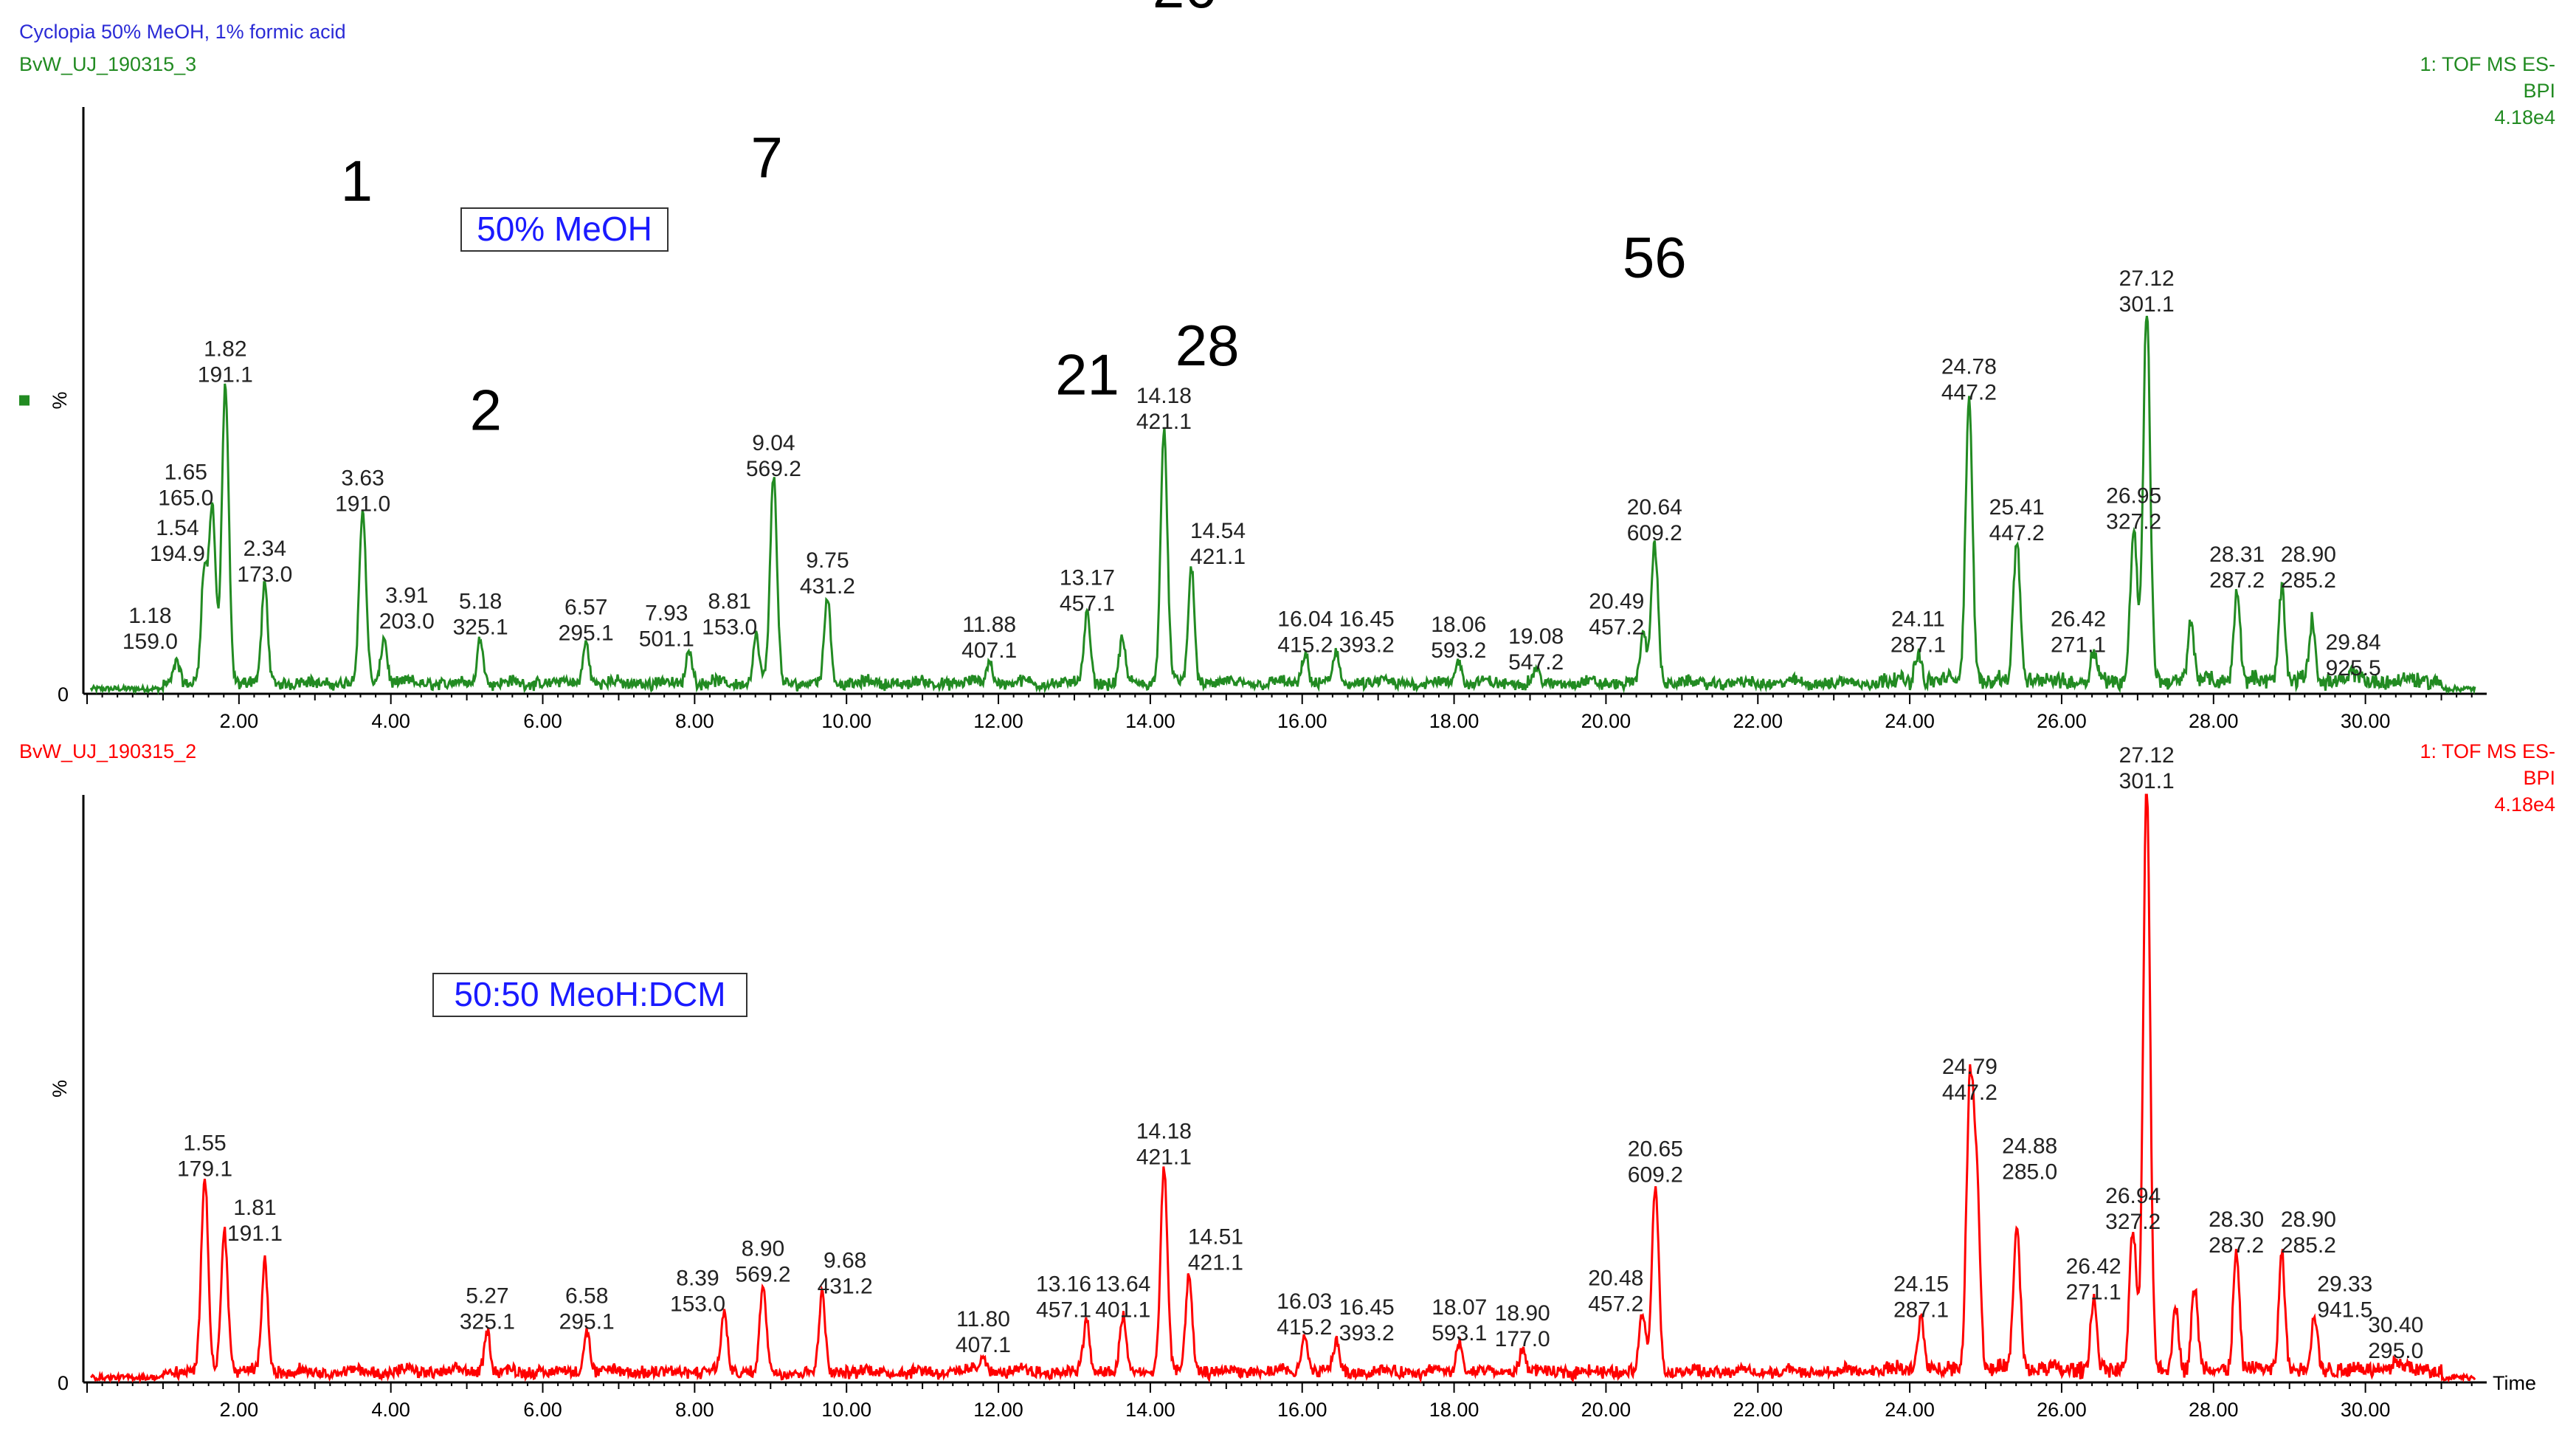  I want to click on peak-label-rt: 16.45, so click(1367, 1307).